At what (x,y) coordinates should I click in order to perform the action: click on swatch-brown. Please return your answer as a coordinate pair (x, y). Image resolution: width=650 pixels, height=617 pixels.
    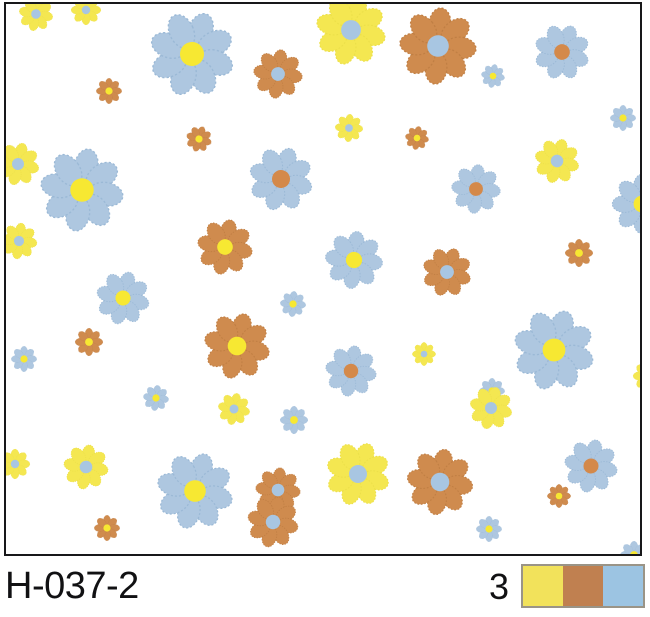
    Looking at the image, I should click on (583, 586).